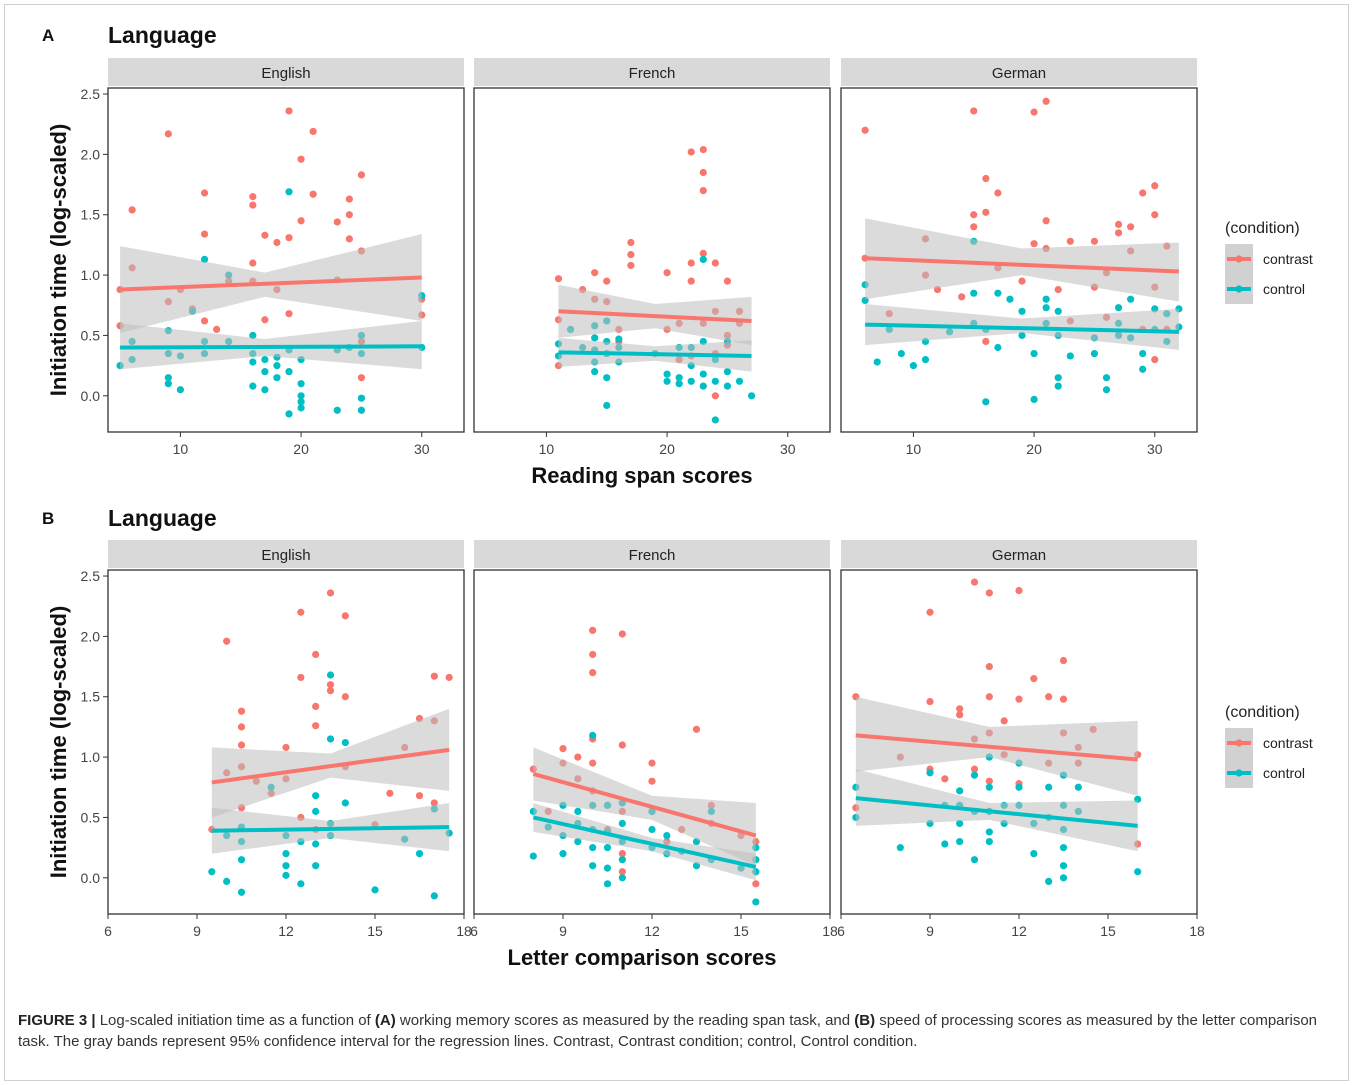  I want to click on y-tick-label: 1.5, so click(91, 697).